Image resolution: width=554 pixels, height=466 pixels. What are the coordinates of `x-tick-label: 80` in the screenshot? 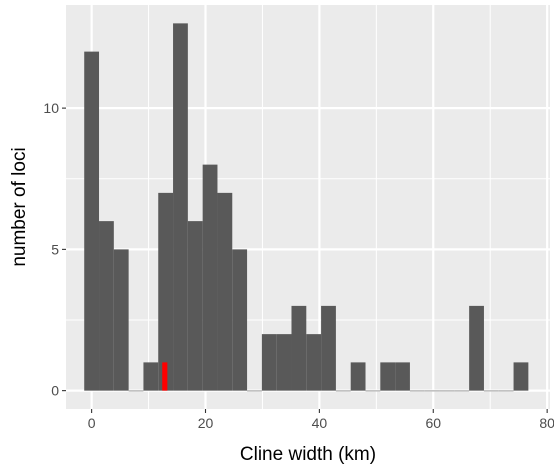 It's located at (546, 423).